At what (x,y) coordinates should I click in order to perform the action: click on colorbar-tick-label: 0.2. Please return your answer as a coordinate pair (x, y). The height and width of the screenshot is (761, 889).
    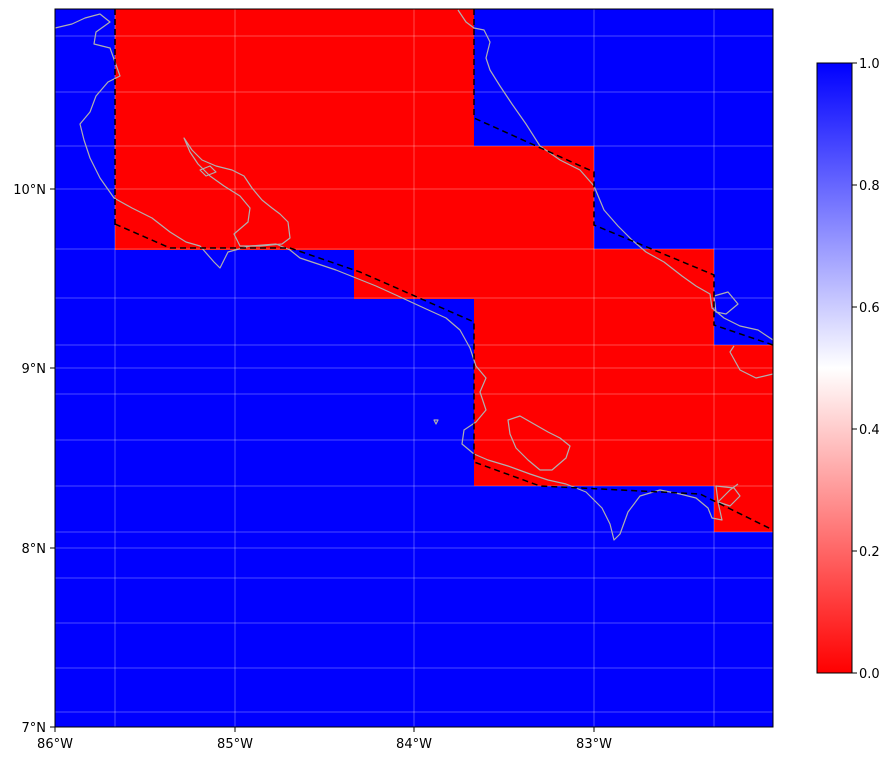
    Looking at the image, I should click on (869, 552).